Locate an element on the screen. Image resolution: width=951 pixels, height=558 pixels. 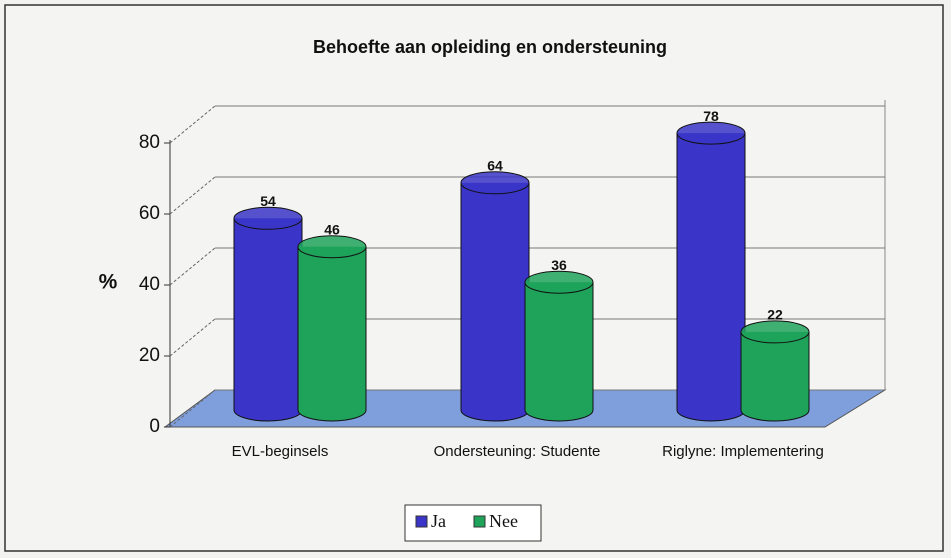
y-tick-label: 40 is located at coordinates (149, 284).